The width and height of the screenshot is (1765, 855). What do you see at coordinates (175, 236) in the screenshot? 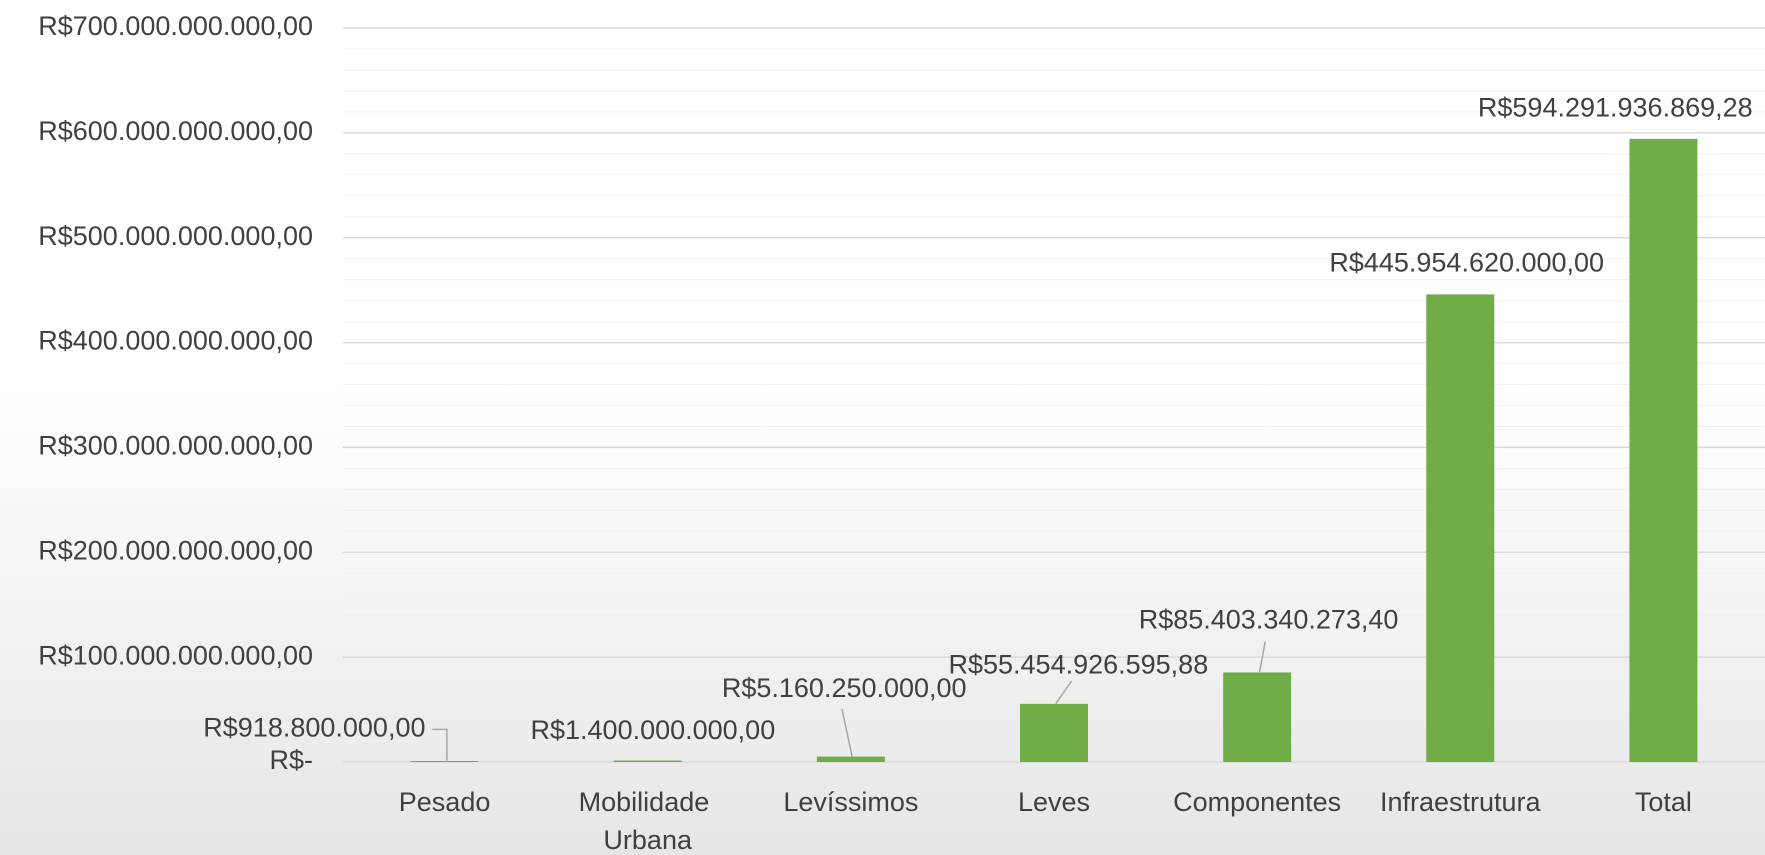
I see `y-tick-label: R$500.000.000.000,00` at bounding box center [175, 236].